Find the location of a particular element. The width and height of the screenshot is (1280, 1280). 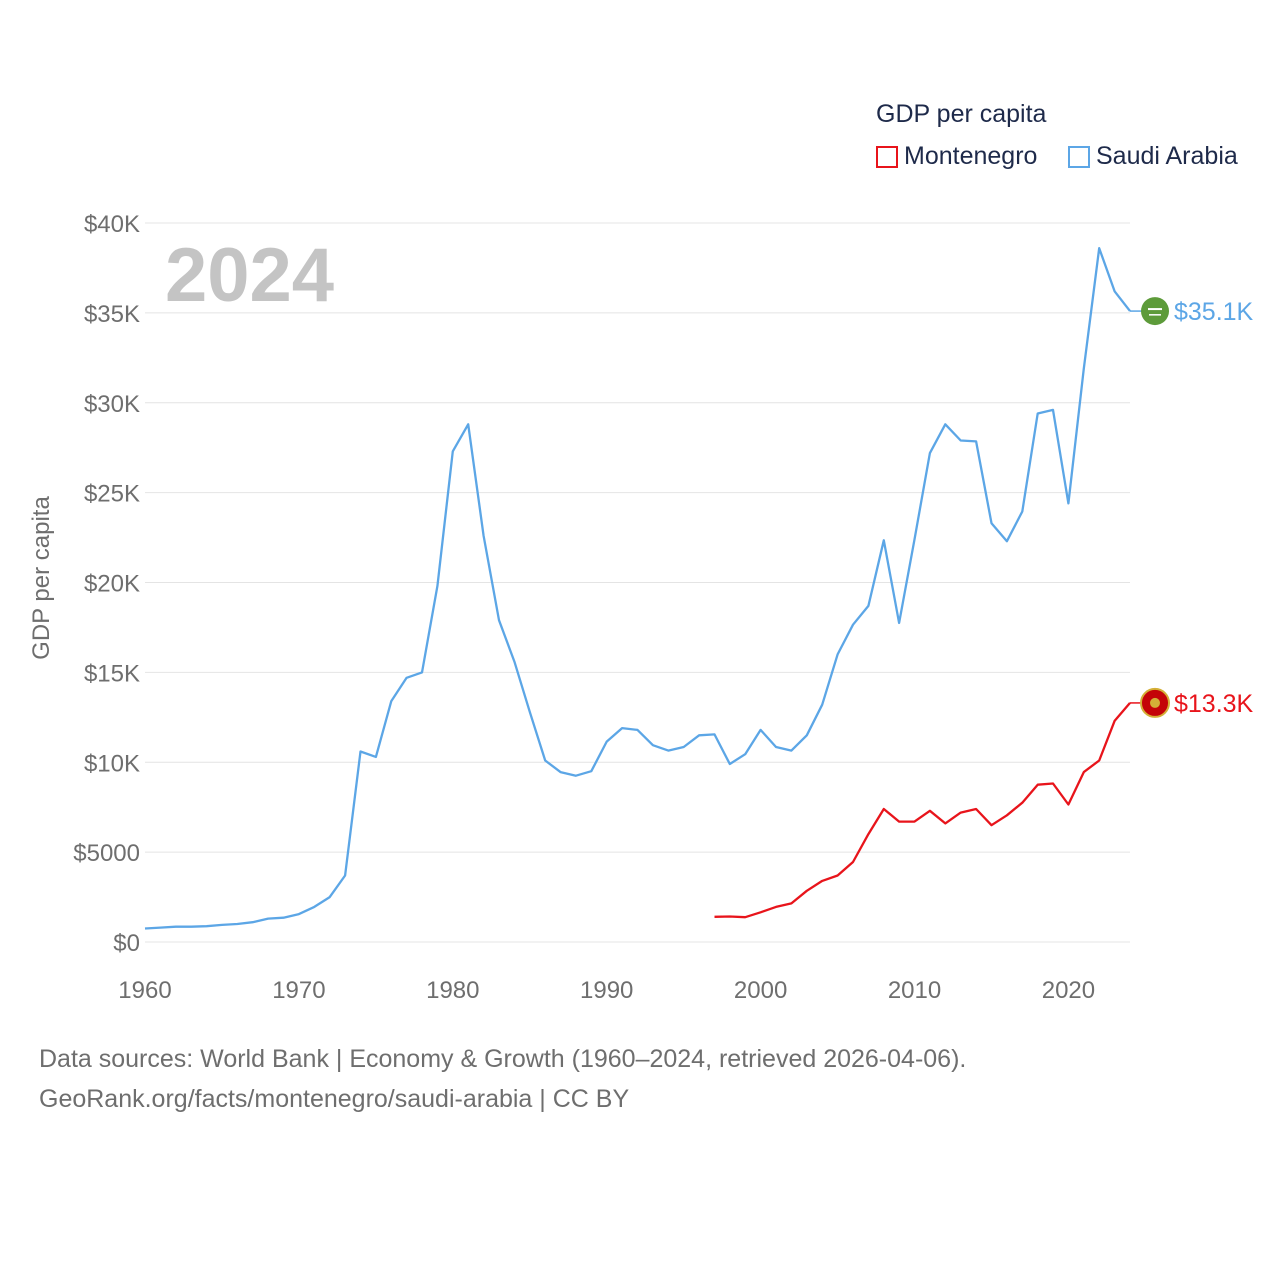

legend-item-saudi-arabia: Saudi Arabia is located at coordinates (1153, 156).